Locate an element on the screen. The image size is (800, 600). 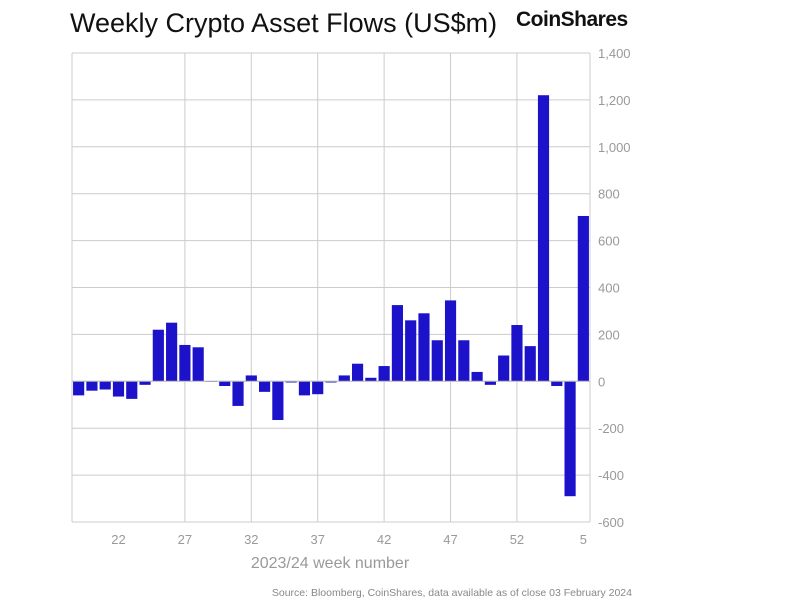
x-tick-label: 27 is located at coordinates (185, 539).